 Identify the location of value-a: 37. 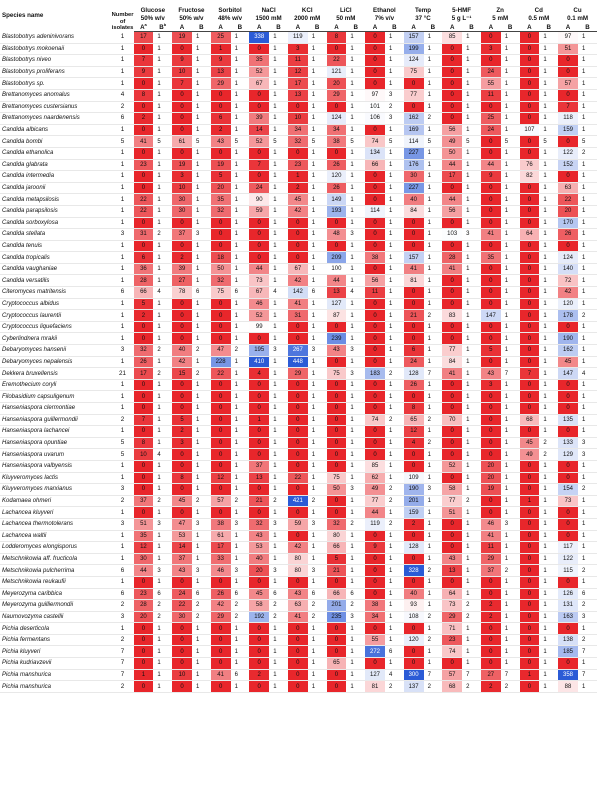
(490, 570).